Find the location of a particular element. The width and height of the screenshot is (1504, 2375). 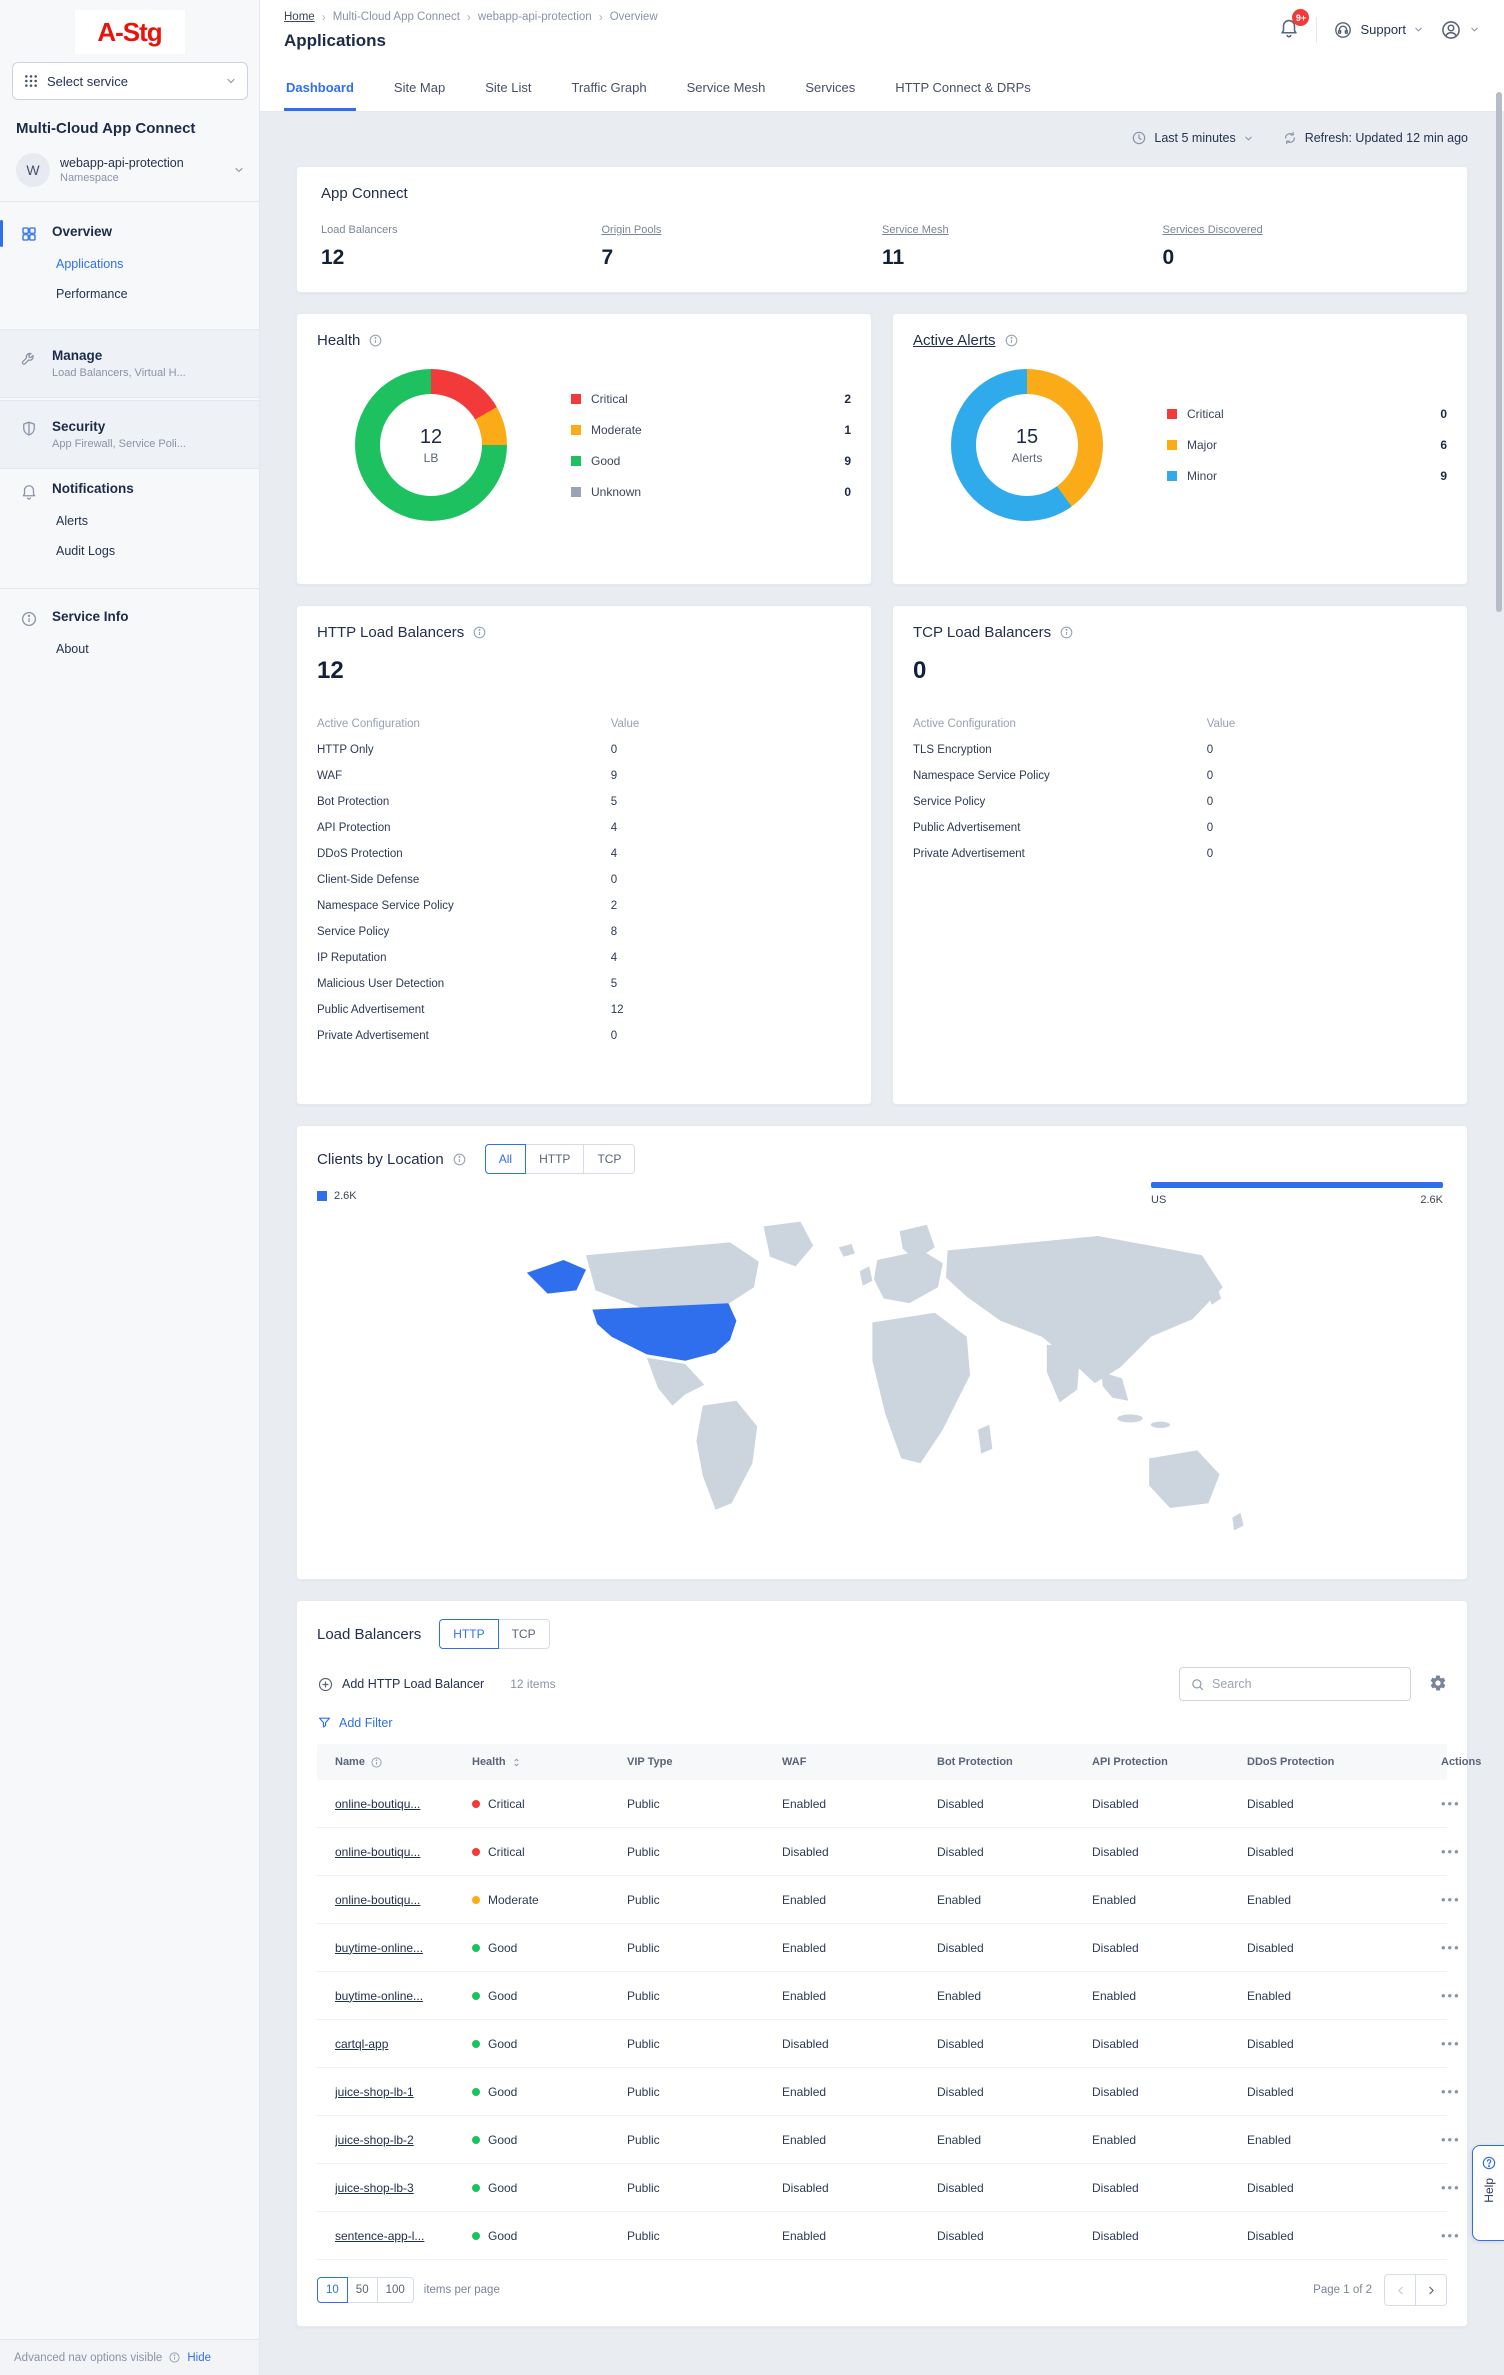

page-size-50: 50 is located at coordinates (362, 2290).